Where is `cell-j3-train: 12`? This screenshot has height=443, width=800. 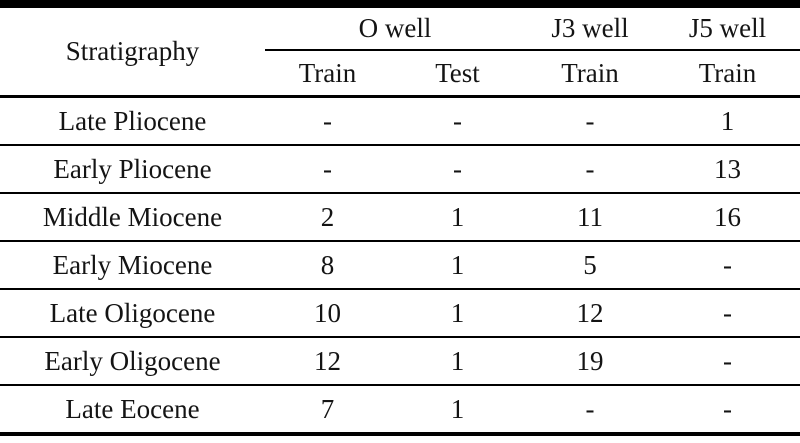 cell-j3-train: 12 is located at coordinates (590, 313).